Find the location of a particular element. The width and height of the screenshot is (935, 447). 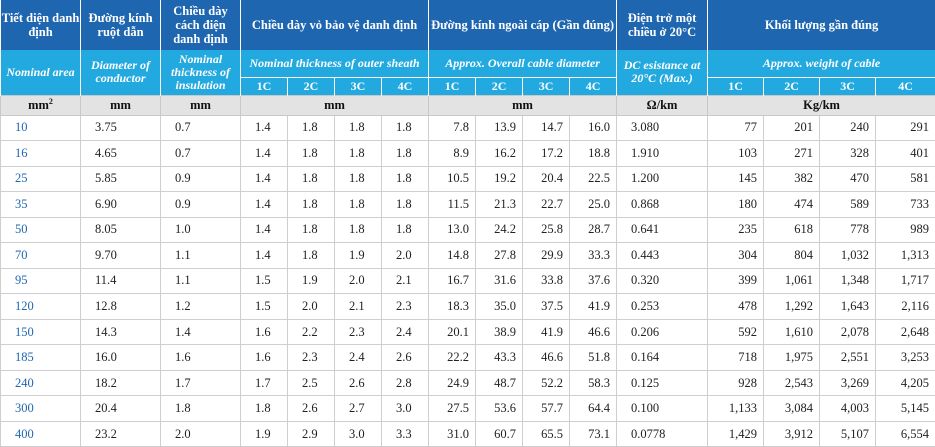

header-diameter-en: Diameter of conductor is located at coordinates (120, 72).